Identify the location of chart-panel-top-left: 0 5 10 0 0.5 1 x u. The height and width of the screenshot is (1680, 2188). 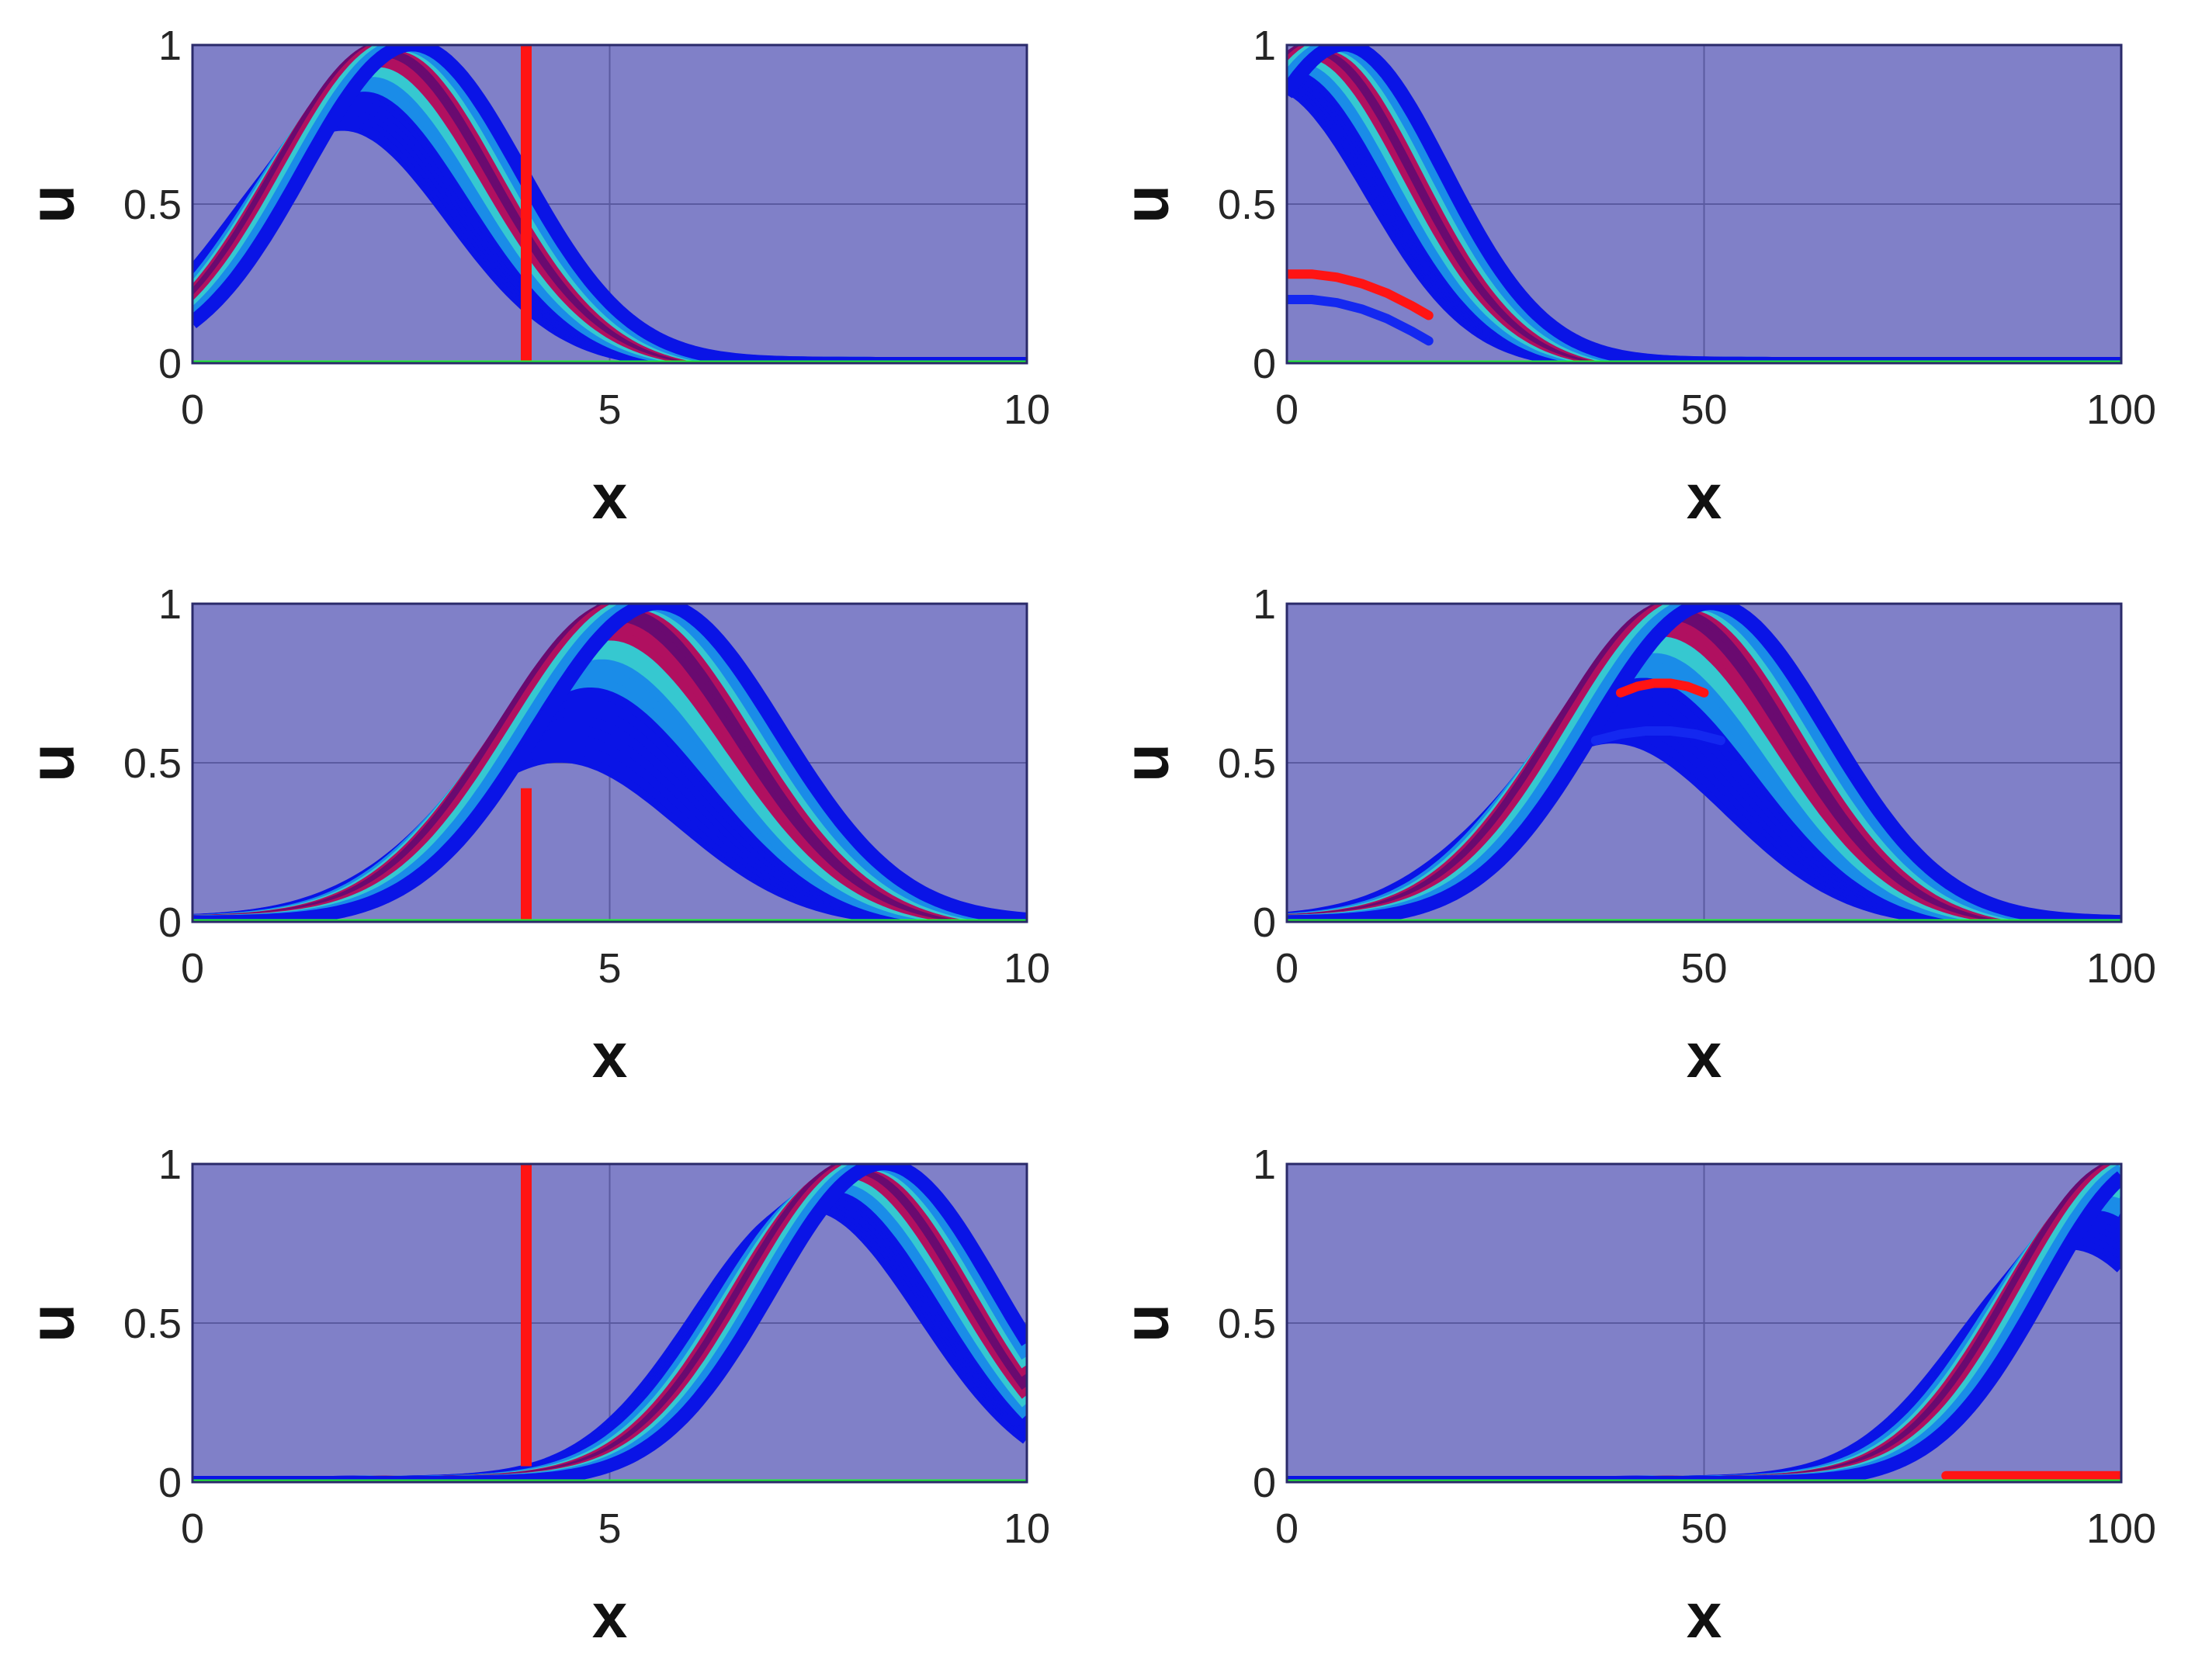
(533, 278).